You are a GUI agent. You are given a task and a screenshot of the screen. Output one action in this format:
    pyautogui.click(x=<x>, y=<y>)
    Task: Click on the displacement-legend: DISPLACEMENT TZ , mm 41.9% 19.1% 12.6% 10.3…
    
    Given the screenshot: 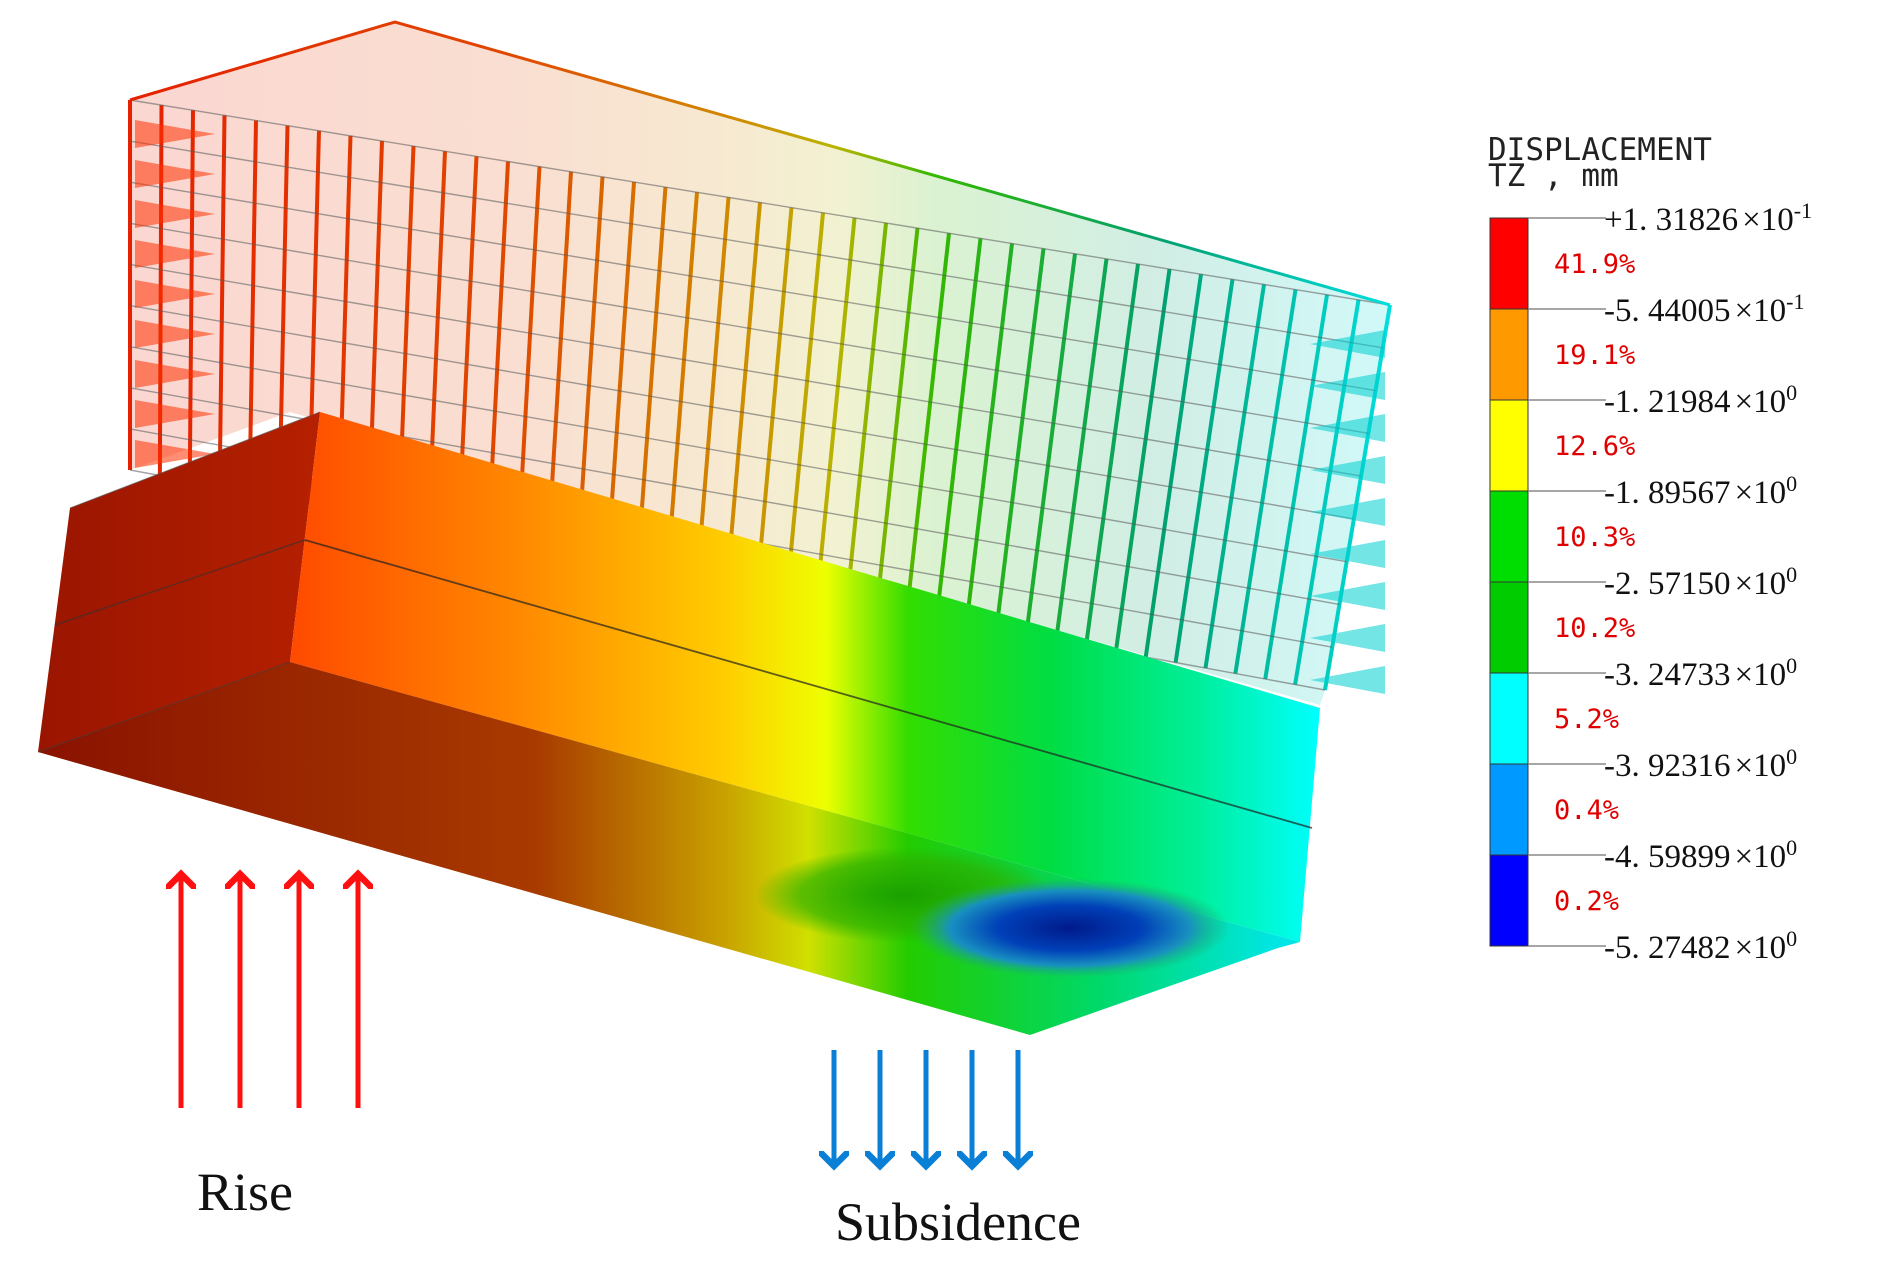 What is the action you would take?
    pyautogui.click(x=1650, y=549)
    